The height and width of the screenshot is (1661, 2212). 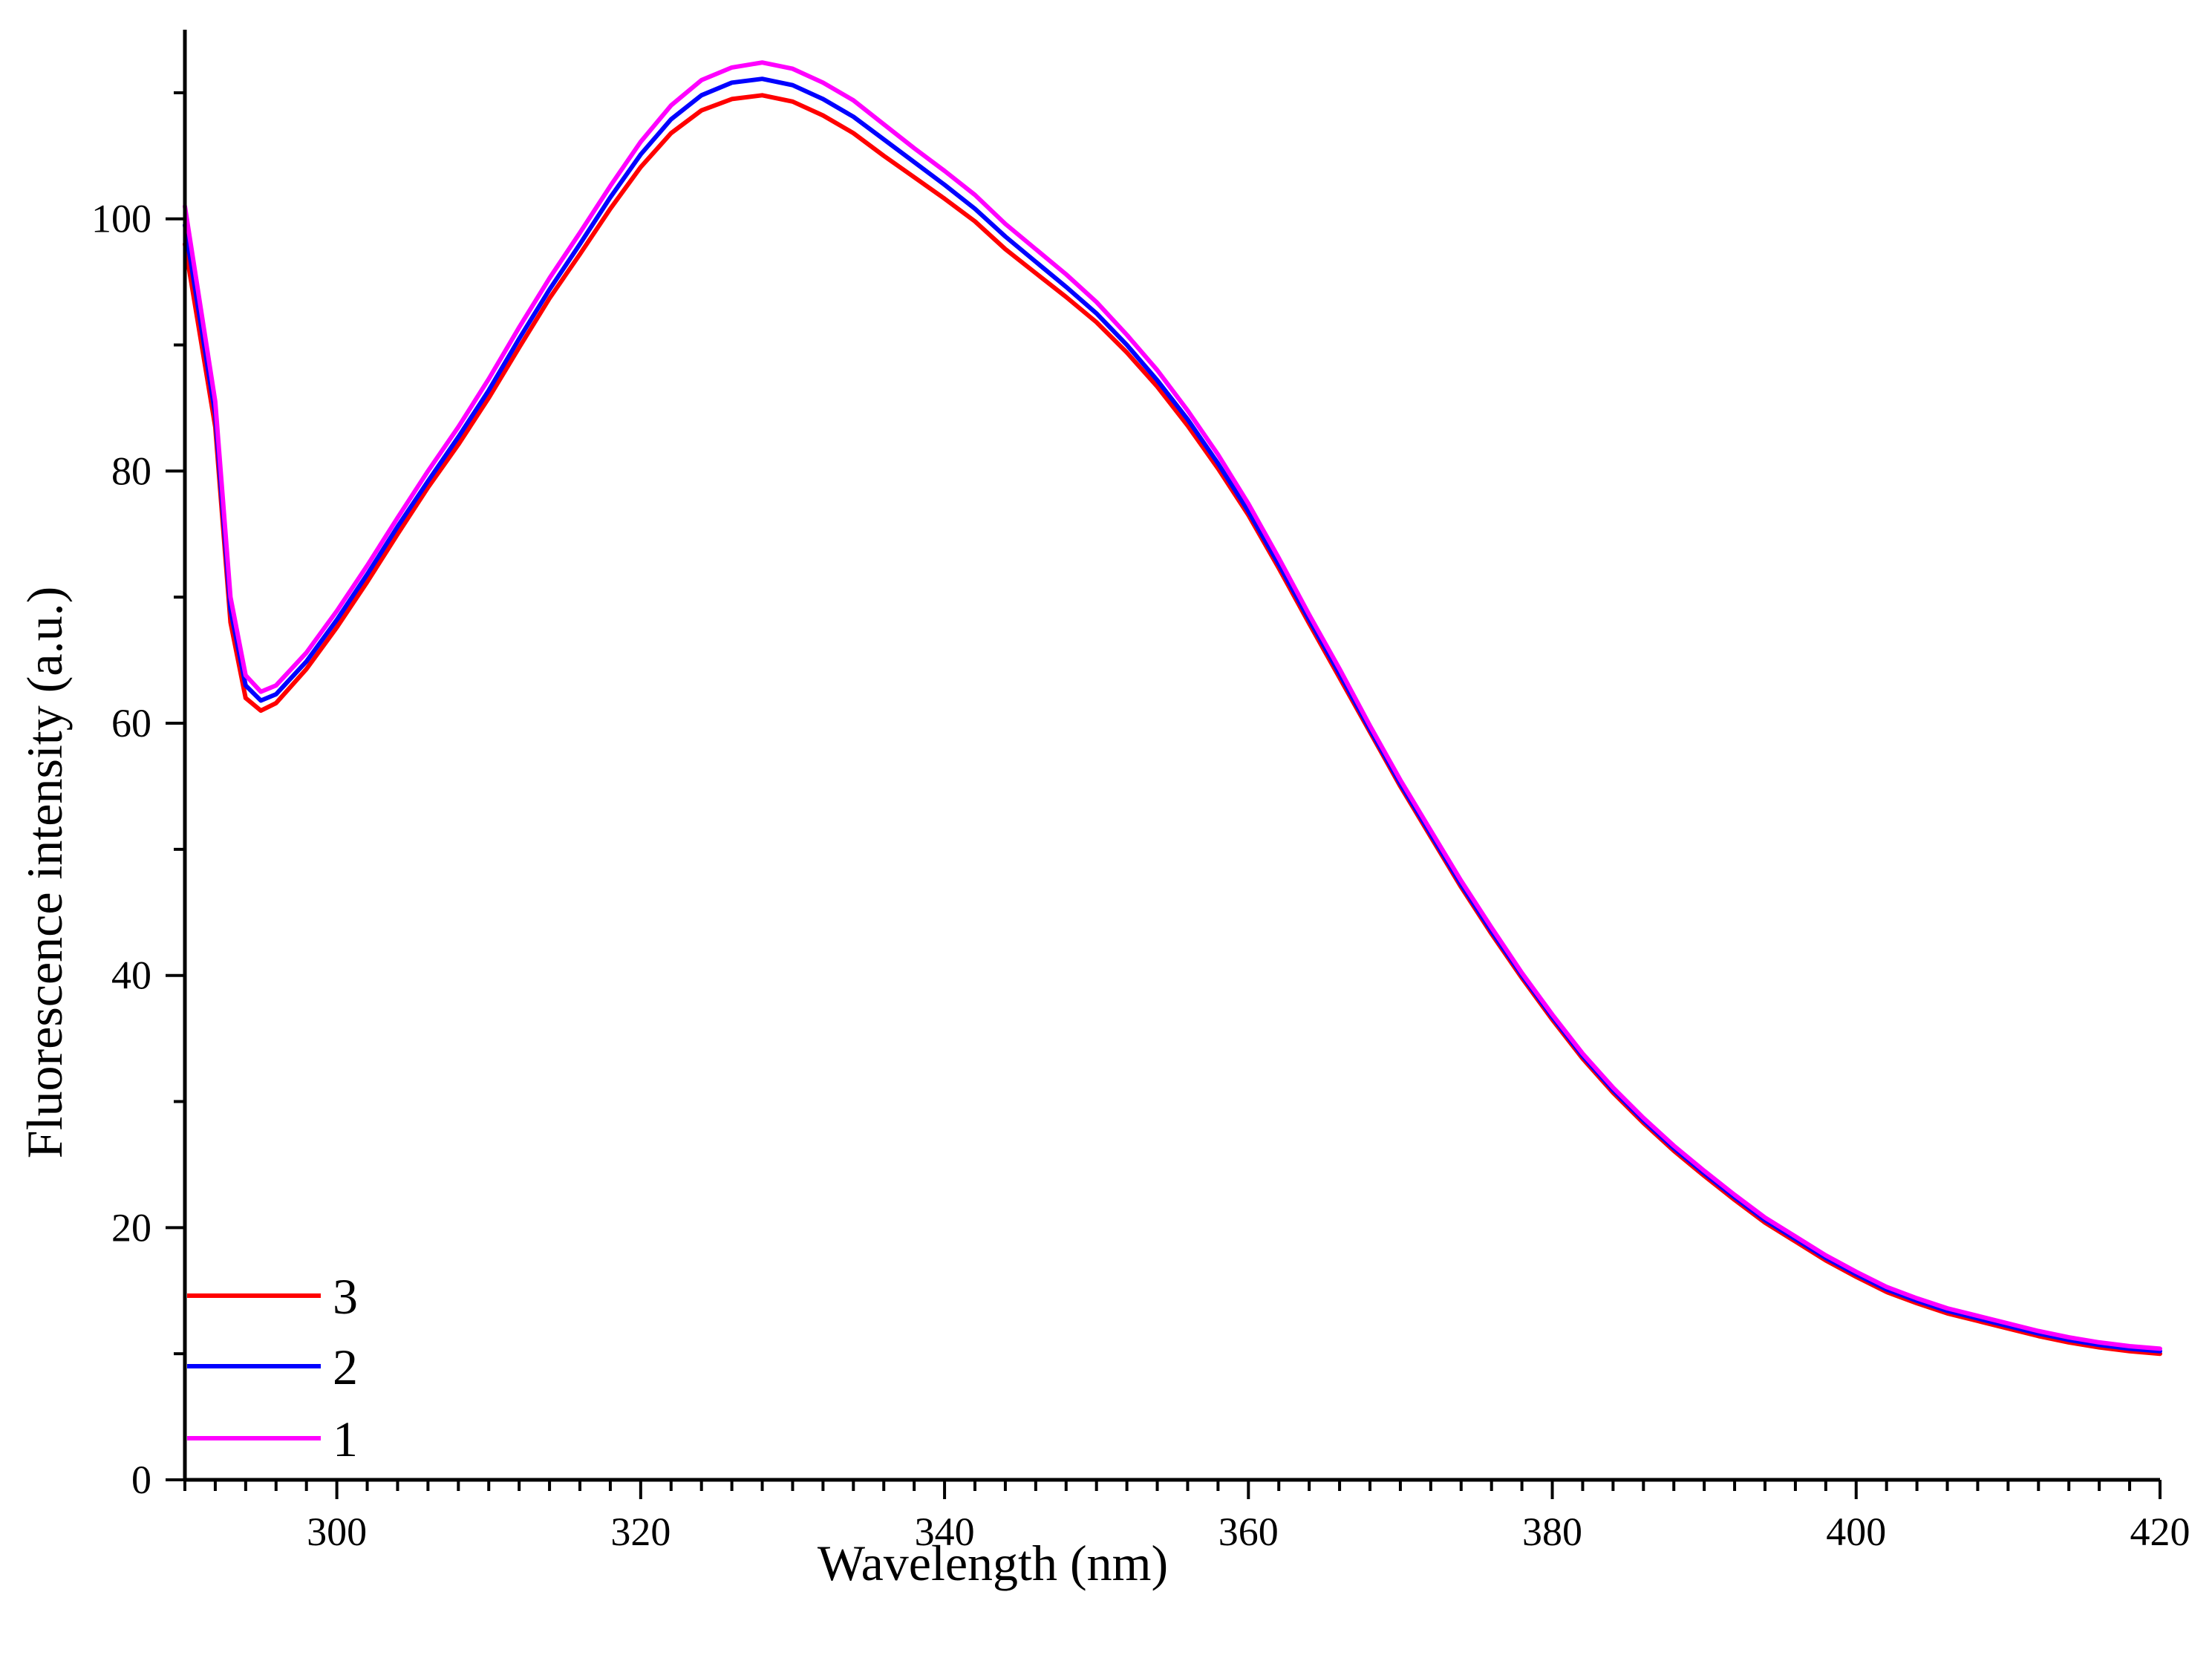 I want to click on x-tick-label: 380, so click(x=1552, y=1532).